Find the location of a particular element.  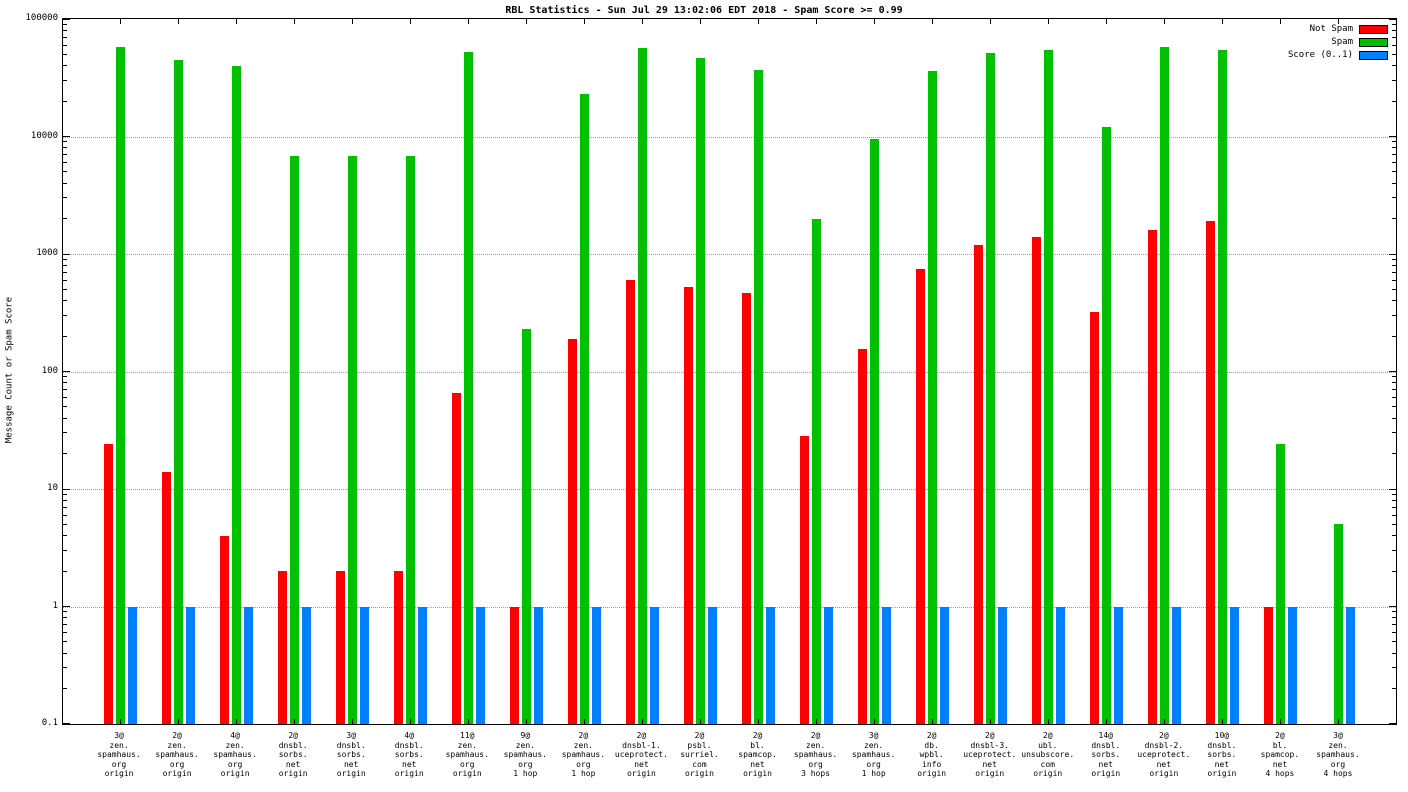

x-category-label: 2@ zen. spamhaus. org 3 hops is located at coordinates (815, 754).